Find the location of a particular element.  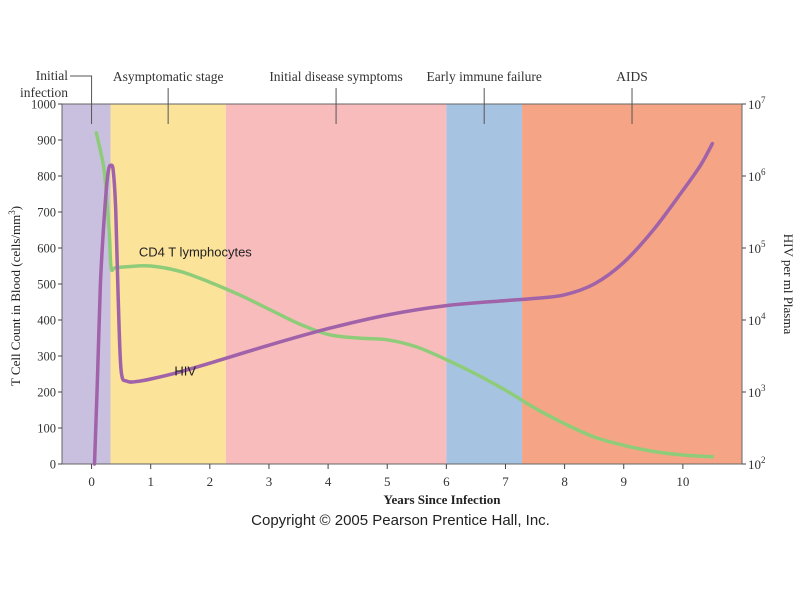

y-left-tick-label: 200 is located at coordinates (46, 393).